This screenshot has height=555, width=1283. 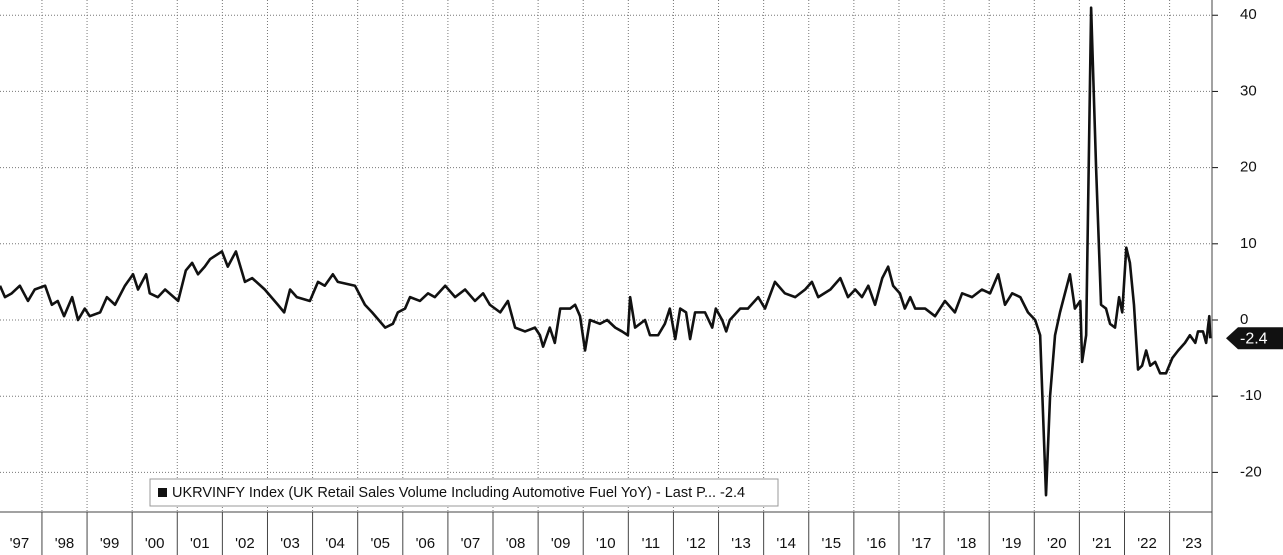 I want to click on x-tick-label: '11, so click(x=651, y=543).